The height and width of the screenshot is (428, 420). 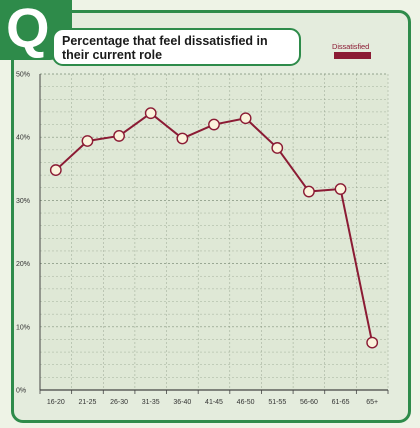 What do you see at coordinates (151, 402) in the screenshot?
I see `x-tick-label: 31-35` at bounding box center [151, 402].